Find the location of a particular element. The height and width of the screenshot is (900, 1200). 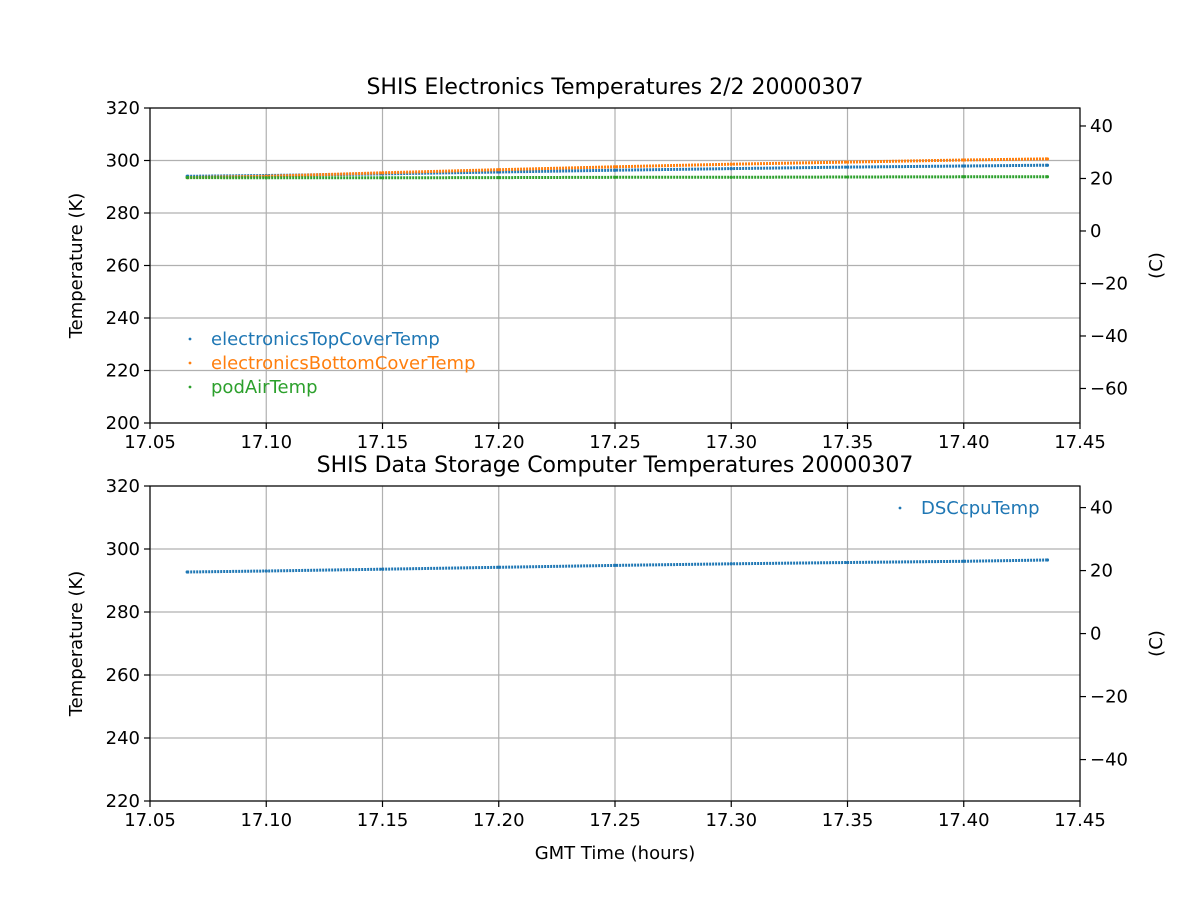

legend-label: podAirTemp is located at coordinates (264, 387).